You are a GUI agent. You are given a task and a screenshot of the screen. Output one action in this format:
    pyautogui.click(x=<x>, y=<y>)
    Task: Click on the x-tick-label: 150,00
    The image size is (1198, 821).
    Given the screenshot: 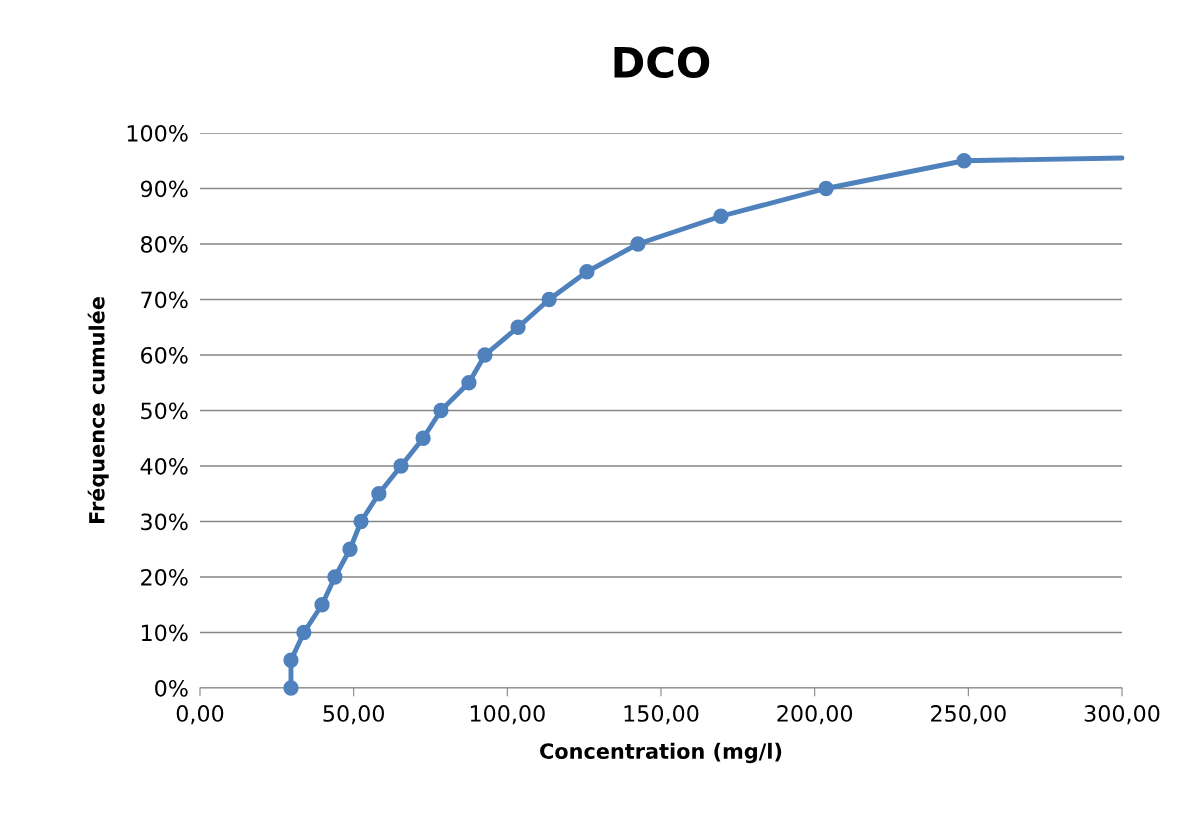 What is the action you would take?
    pyautogui.click(x=661, y=715)
    